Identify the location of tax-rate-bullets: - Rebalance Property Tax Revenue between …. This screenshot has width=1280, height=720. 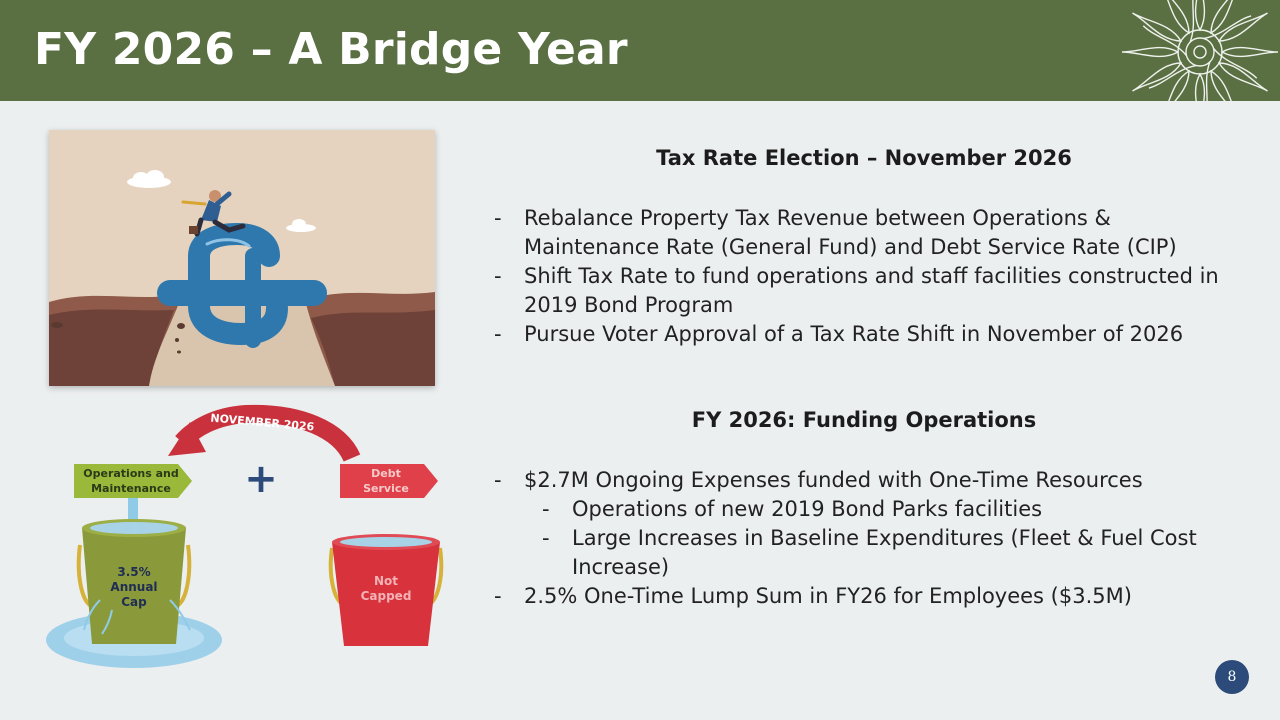
(865, 276).